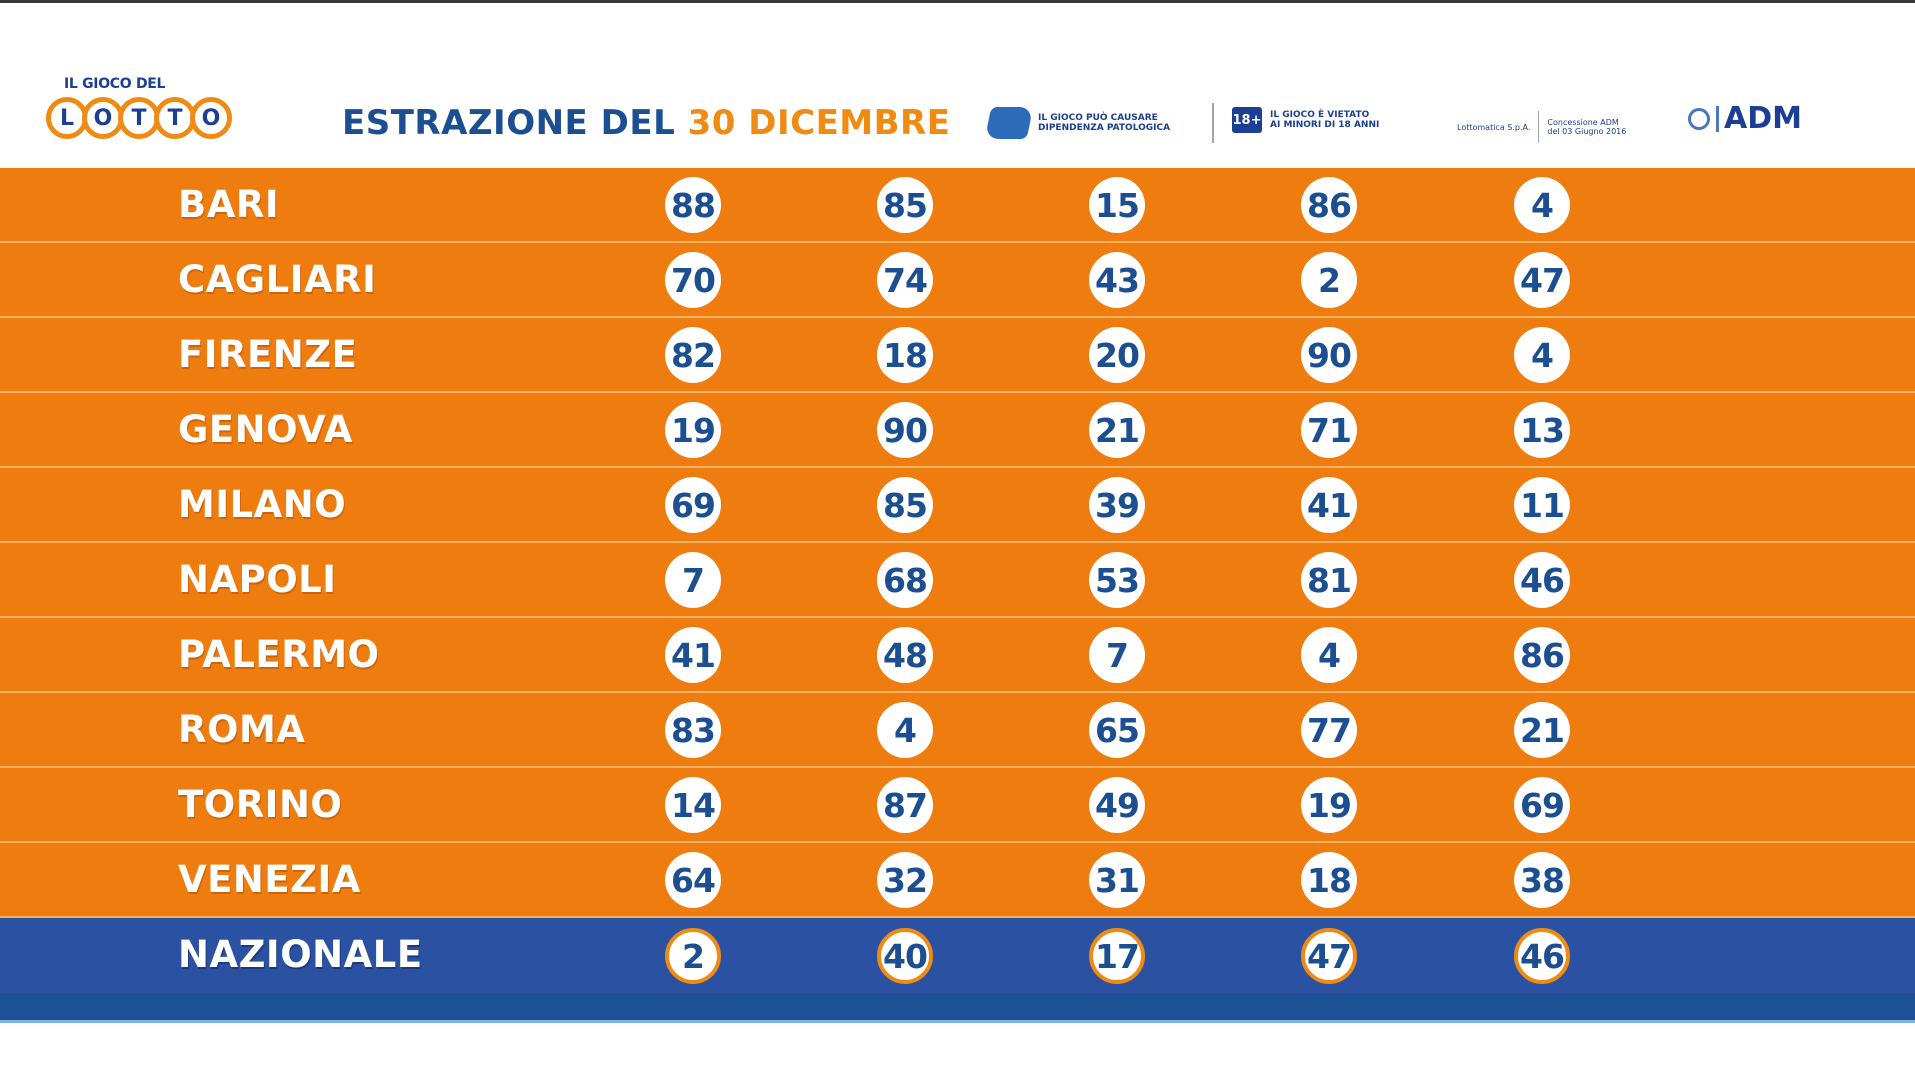 The image size is (1915, 1080). I want to click on number-ball: 31, so click(1117, 880).